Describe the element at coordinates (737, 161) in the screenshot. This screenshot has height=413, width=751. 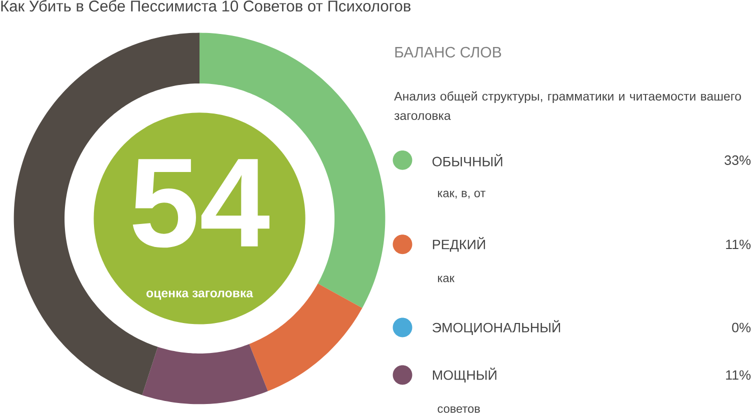
I see `data-label: 33%` at that location.